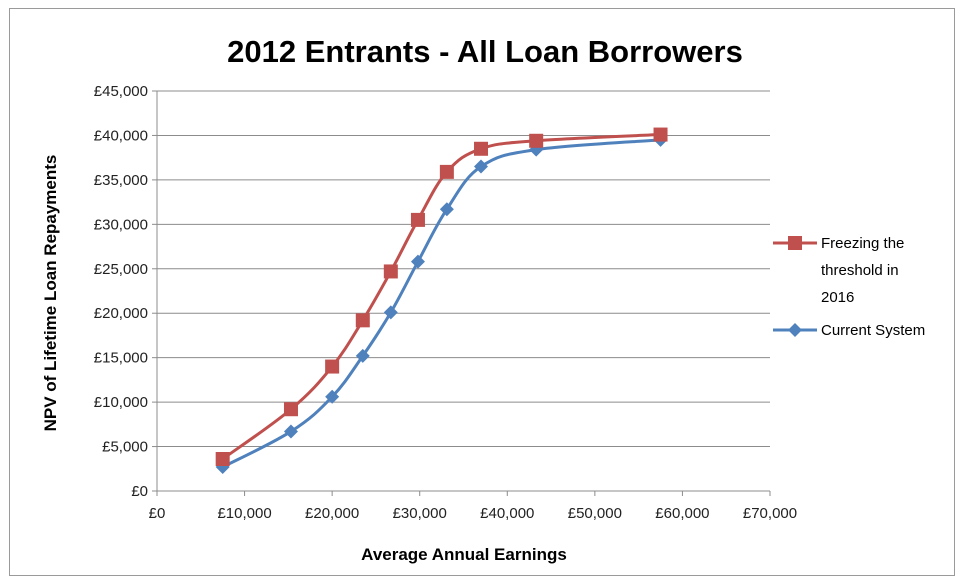 The width and height of the screenshot is (955, 578). What do you see at coordinates (121, 313) in the screenshot?
I see `y-tick-label: £20,000` at bounding box center [121, 313].